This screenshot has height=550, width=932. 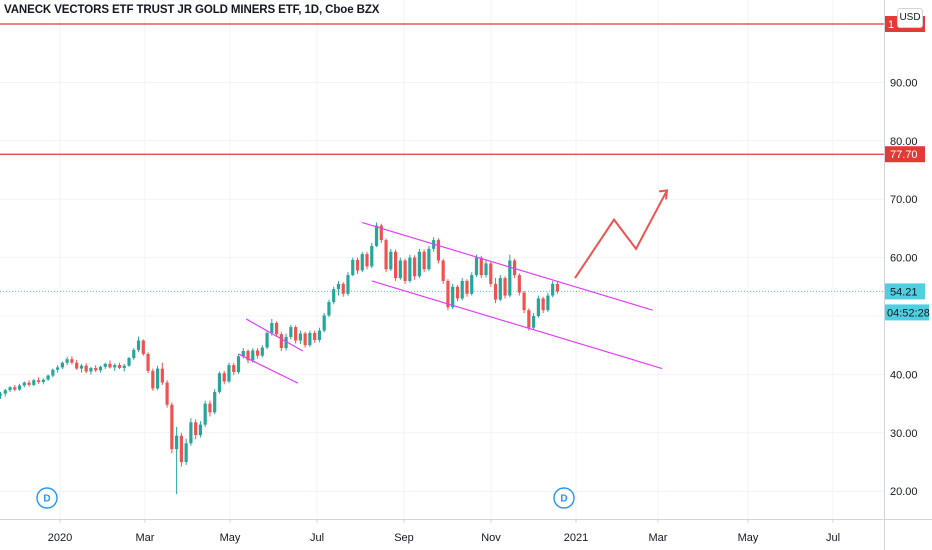 I want to click on y-tick-label: 30.00, so click(x=904, y=434).